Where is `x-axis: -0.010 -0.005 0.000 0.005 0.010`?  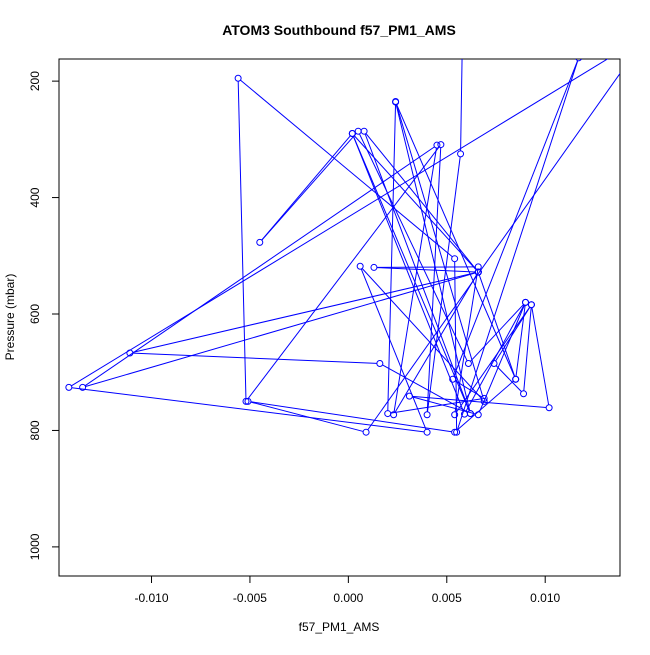
x-axis: -0.010 -0.005 0.000 0.005 0.010 is located at coordinates (348, 590).